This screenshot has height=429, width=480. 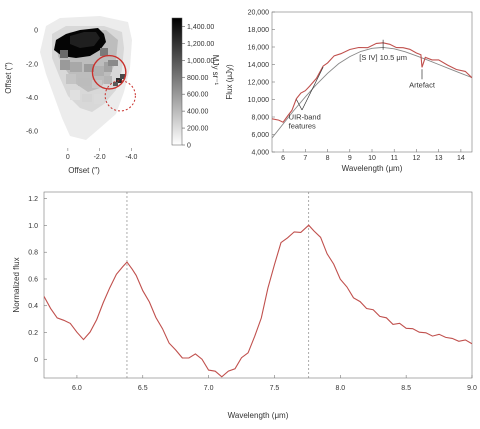 I want to click on panel-b-frame, so click(x=372, y=82).